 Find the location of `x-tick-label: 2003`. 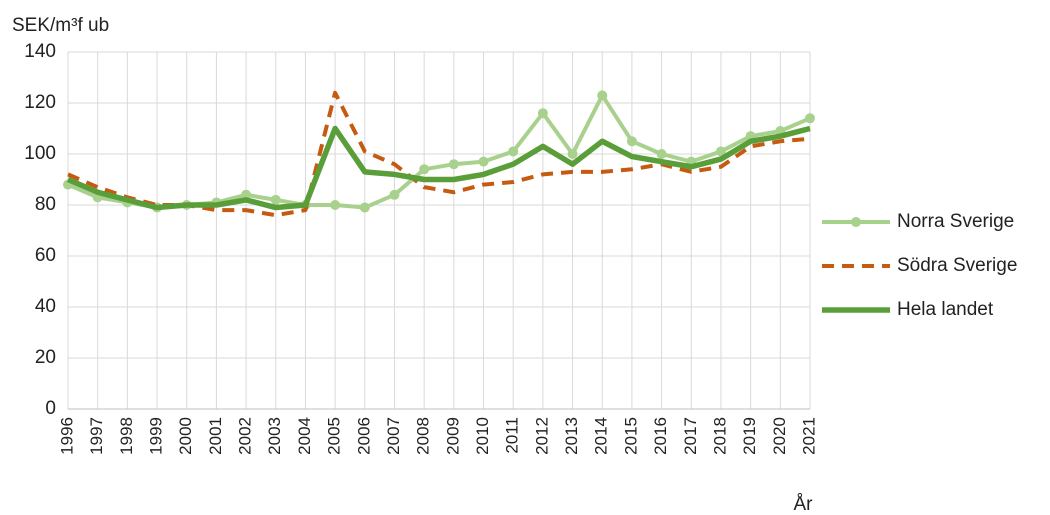

x-tick-label: 2003 is located at coordinates (274, 436).